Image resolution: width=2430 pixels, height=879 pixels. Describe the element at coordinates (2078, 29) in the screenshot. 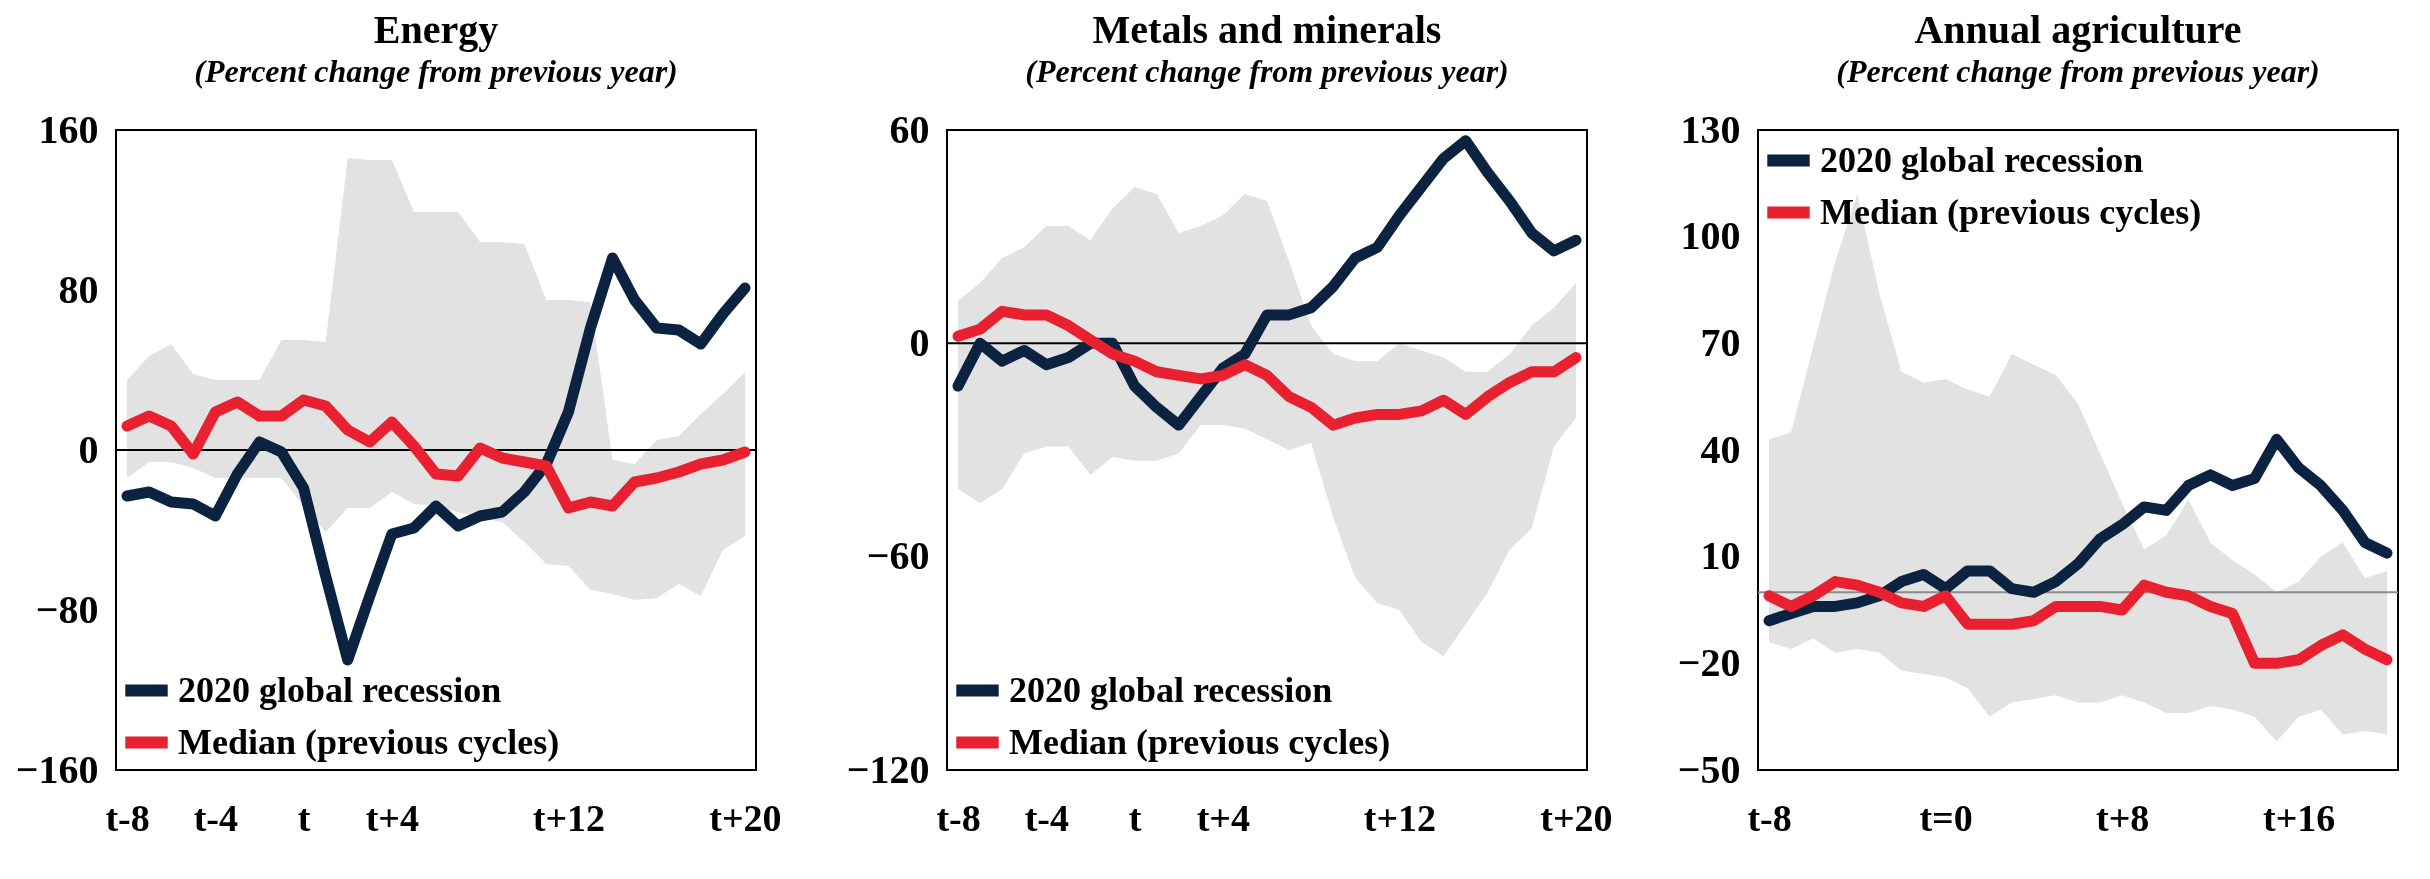

I see `chart-title: Annual agriculture` at that location.